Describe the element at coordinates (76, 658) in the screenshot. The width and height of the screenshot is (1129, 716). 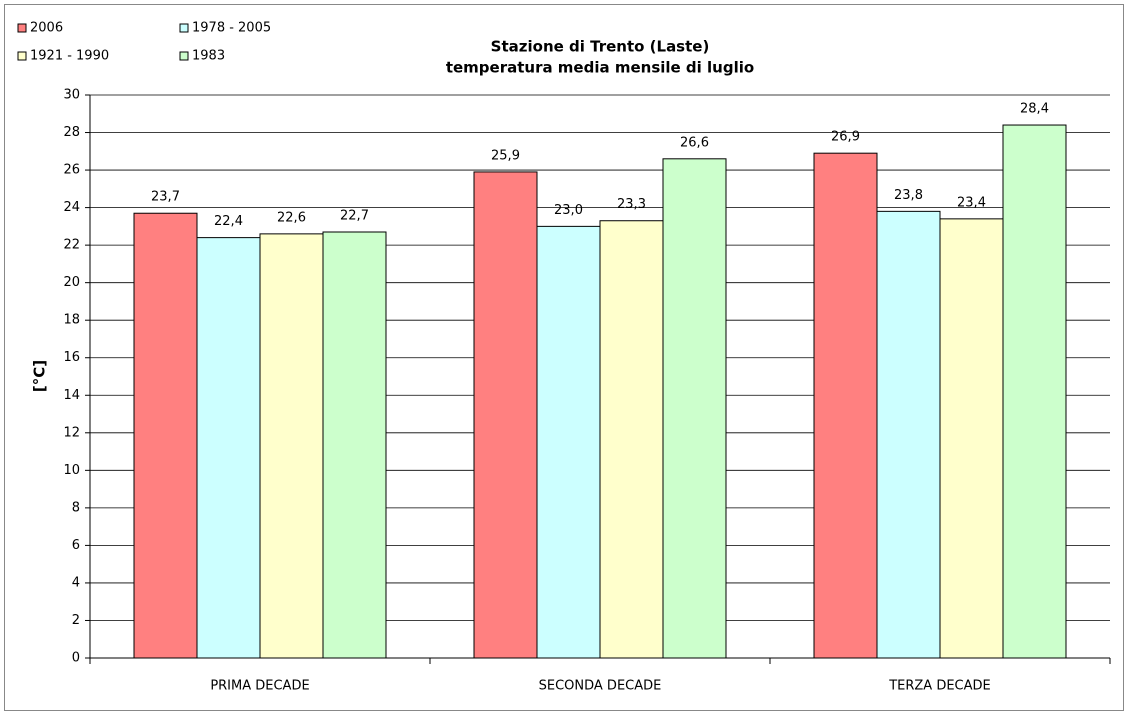
I see `y-tick-label: 0` at that location.